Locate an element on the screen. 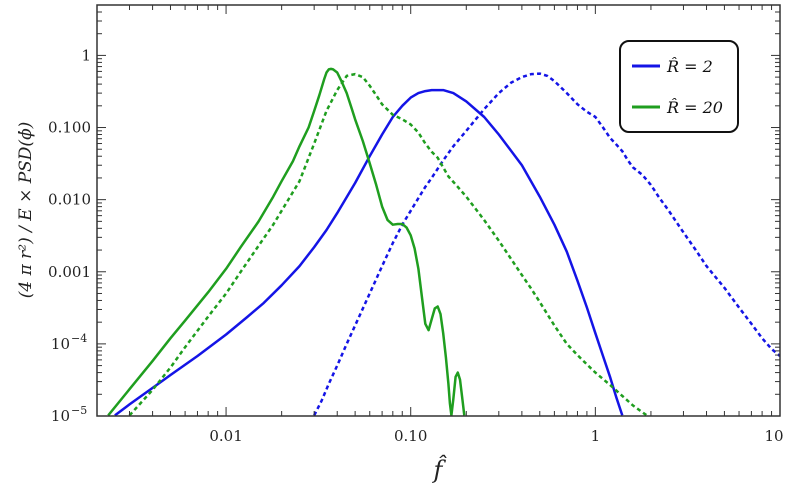 The image size is (793, 487). x-tick-labels: 0.01 0.10 1 10 is located at coordinates (496, 436).